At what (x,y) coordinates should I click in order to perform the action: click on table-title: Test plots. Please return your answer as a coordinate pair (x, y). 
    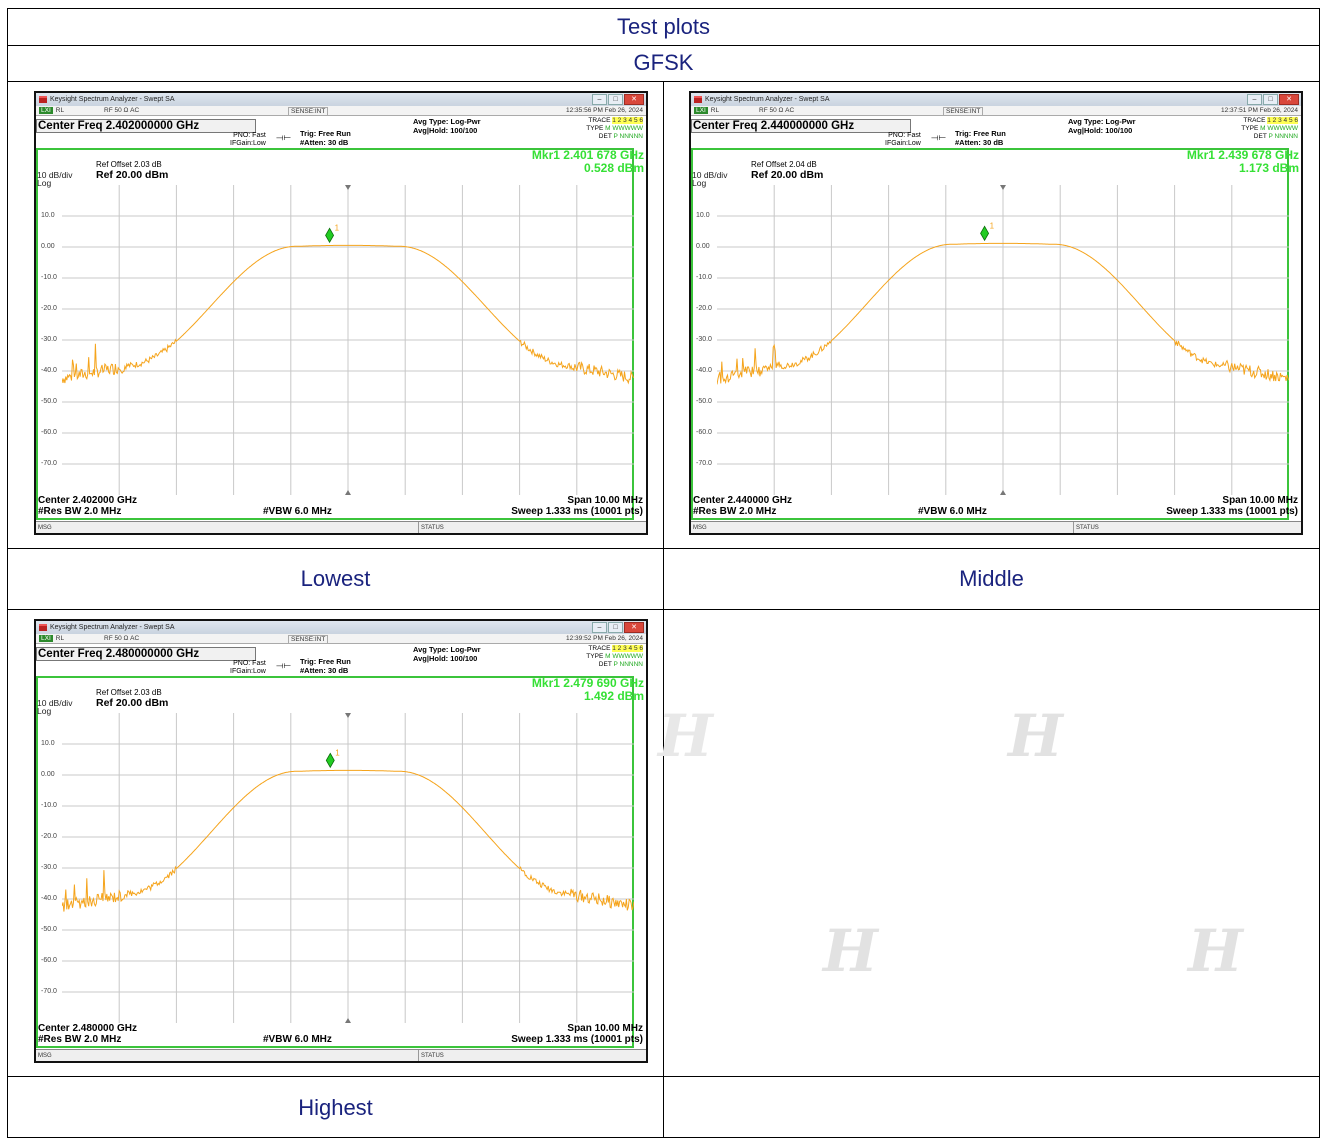
    Looking at the image, I should click on (663, 27).